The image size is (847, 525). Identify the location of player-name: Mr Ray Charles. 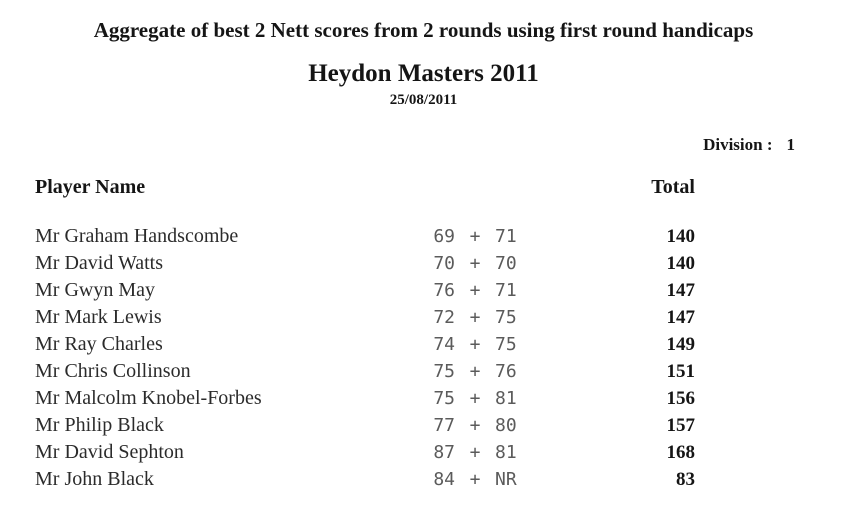
(99, 344).